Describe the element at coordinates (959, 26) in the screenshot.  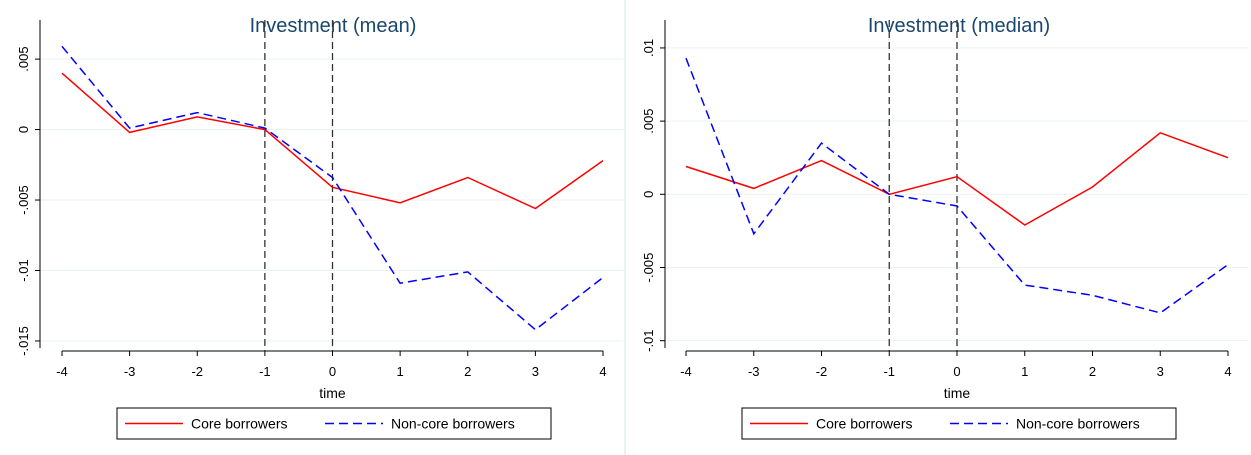
I see `chart-title: Investment (median)` at that location.